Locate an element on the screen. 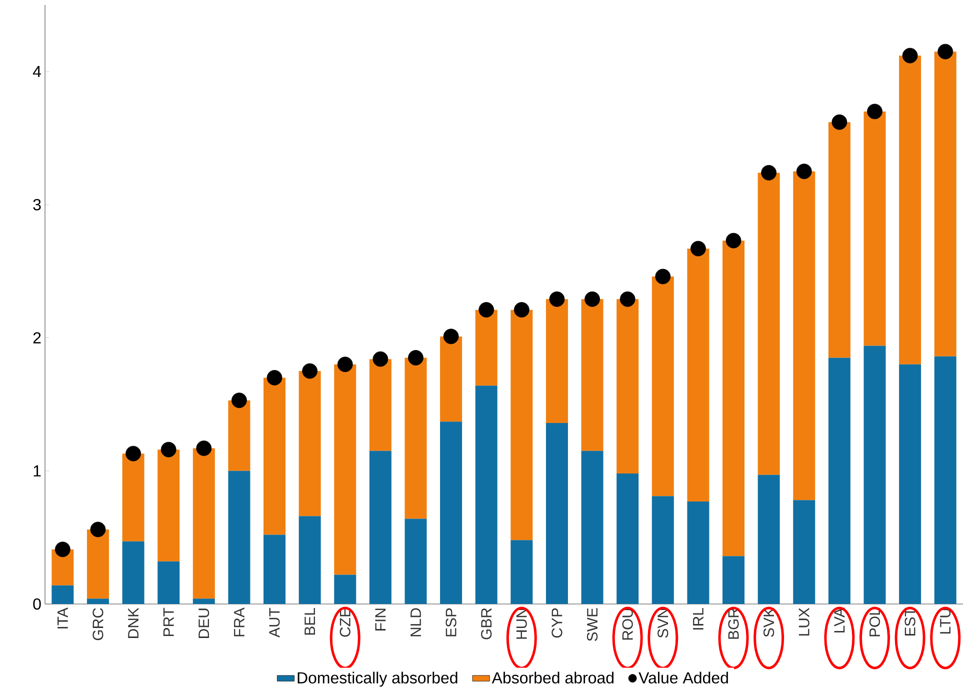 The image size is (963, 690). x-tick-label: DEU is located at coordinates (204, 623).